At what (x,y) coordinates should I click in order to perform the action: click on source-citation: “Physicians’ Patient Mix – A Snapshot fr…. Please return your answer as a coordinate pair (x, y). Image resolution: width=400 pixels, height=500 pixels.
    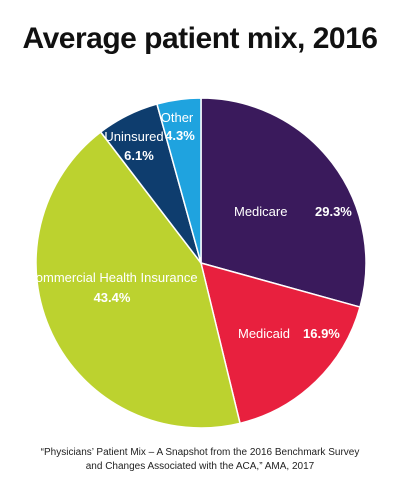
    Looking at the image, I should click on (200, 460).